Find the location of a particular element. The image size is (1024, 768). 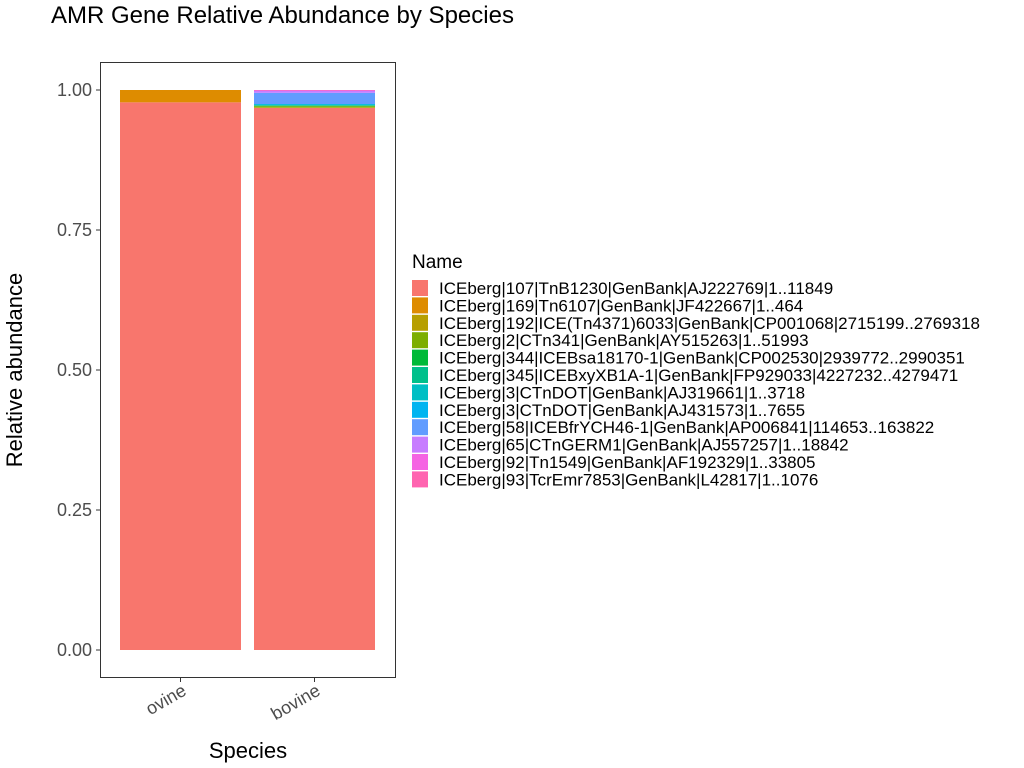

y-axis-title: Relative abundance is located at coordinates (14, 370).